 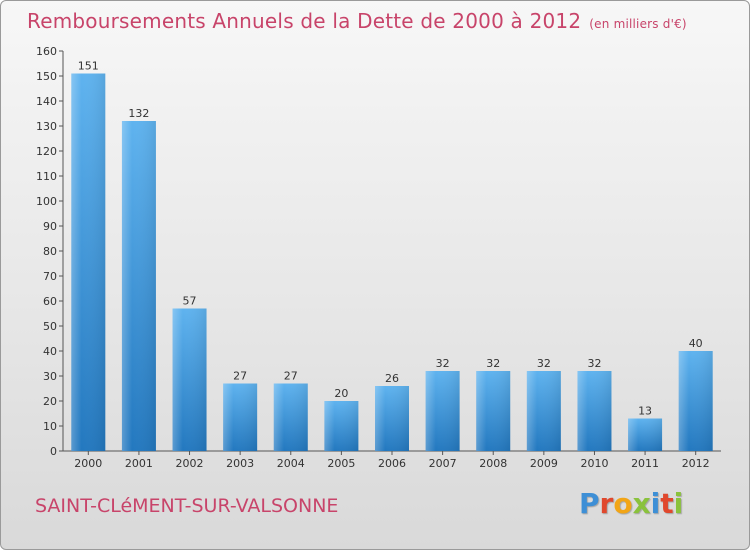 I want to click on x-tick-label: 2007, so click(x=443, y=463).